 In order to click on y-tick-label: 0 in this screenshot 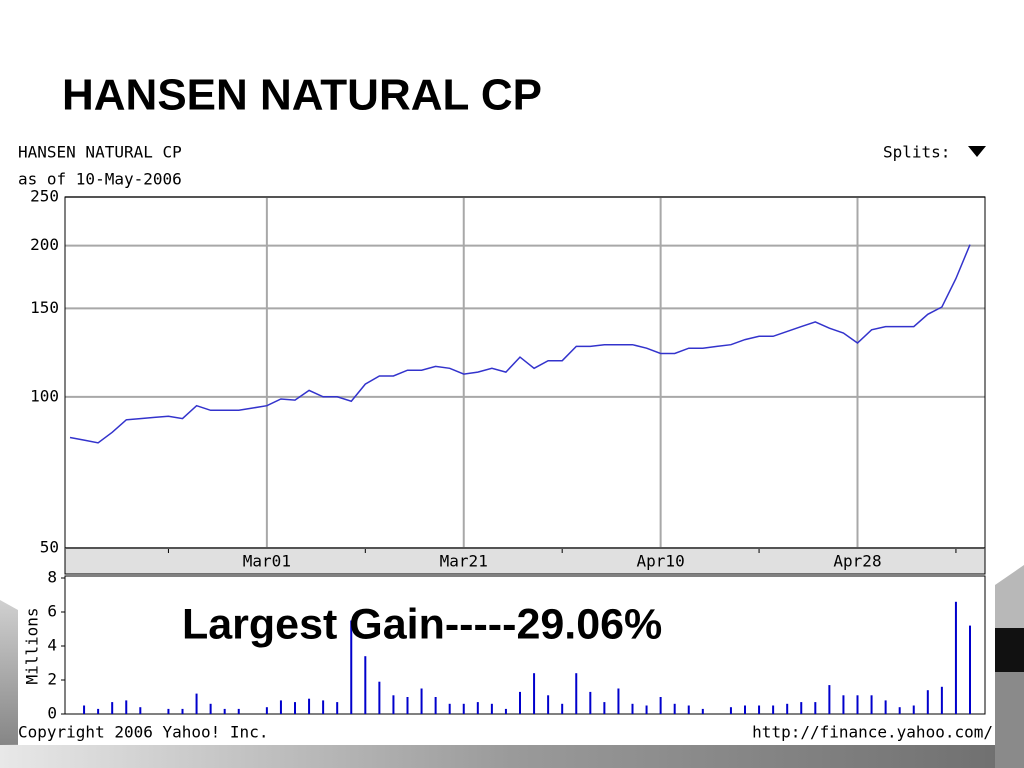, I will do `click(52, 713)`.